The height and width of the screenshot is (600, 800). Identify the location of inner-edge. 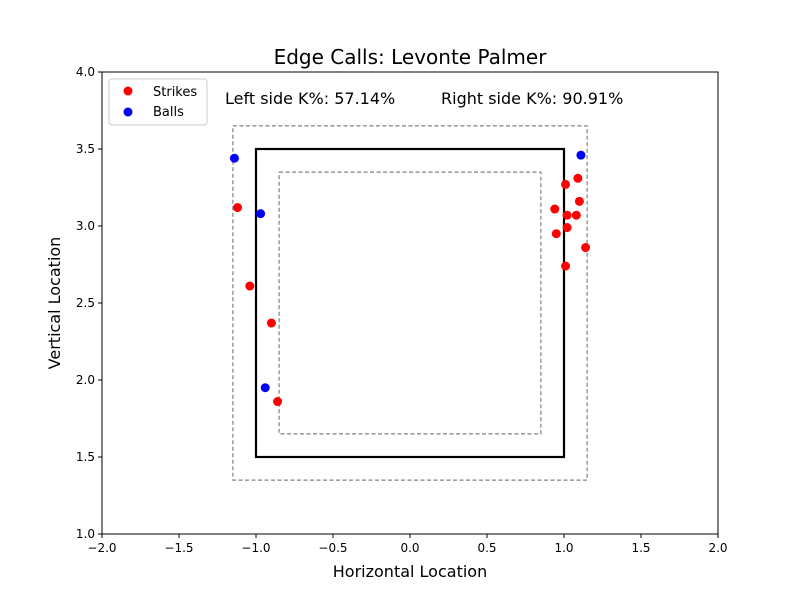
(410, 303).